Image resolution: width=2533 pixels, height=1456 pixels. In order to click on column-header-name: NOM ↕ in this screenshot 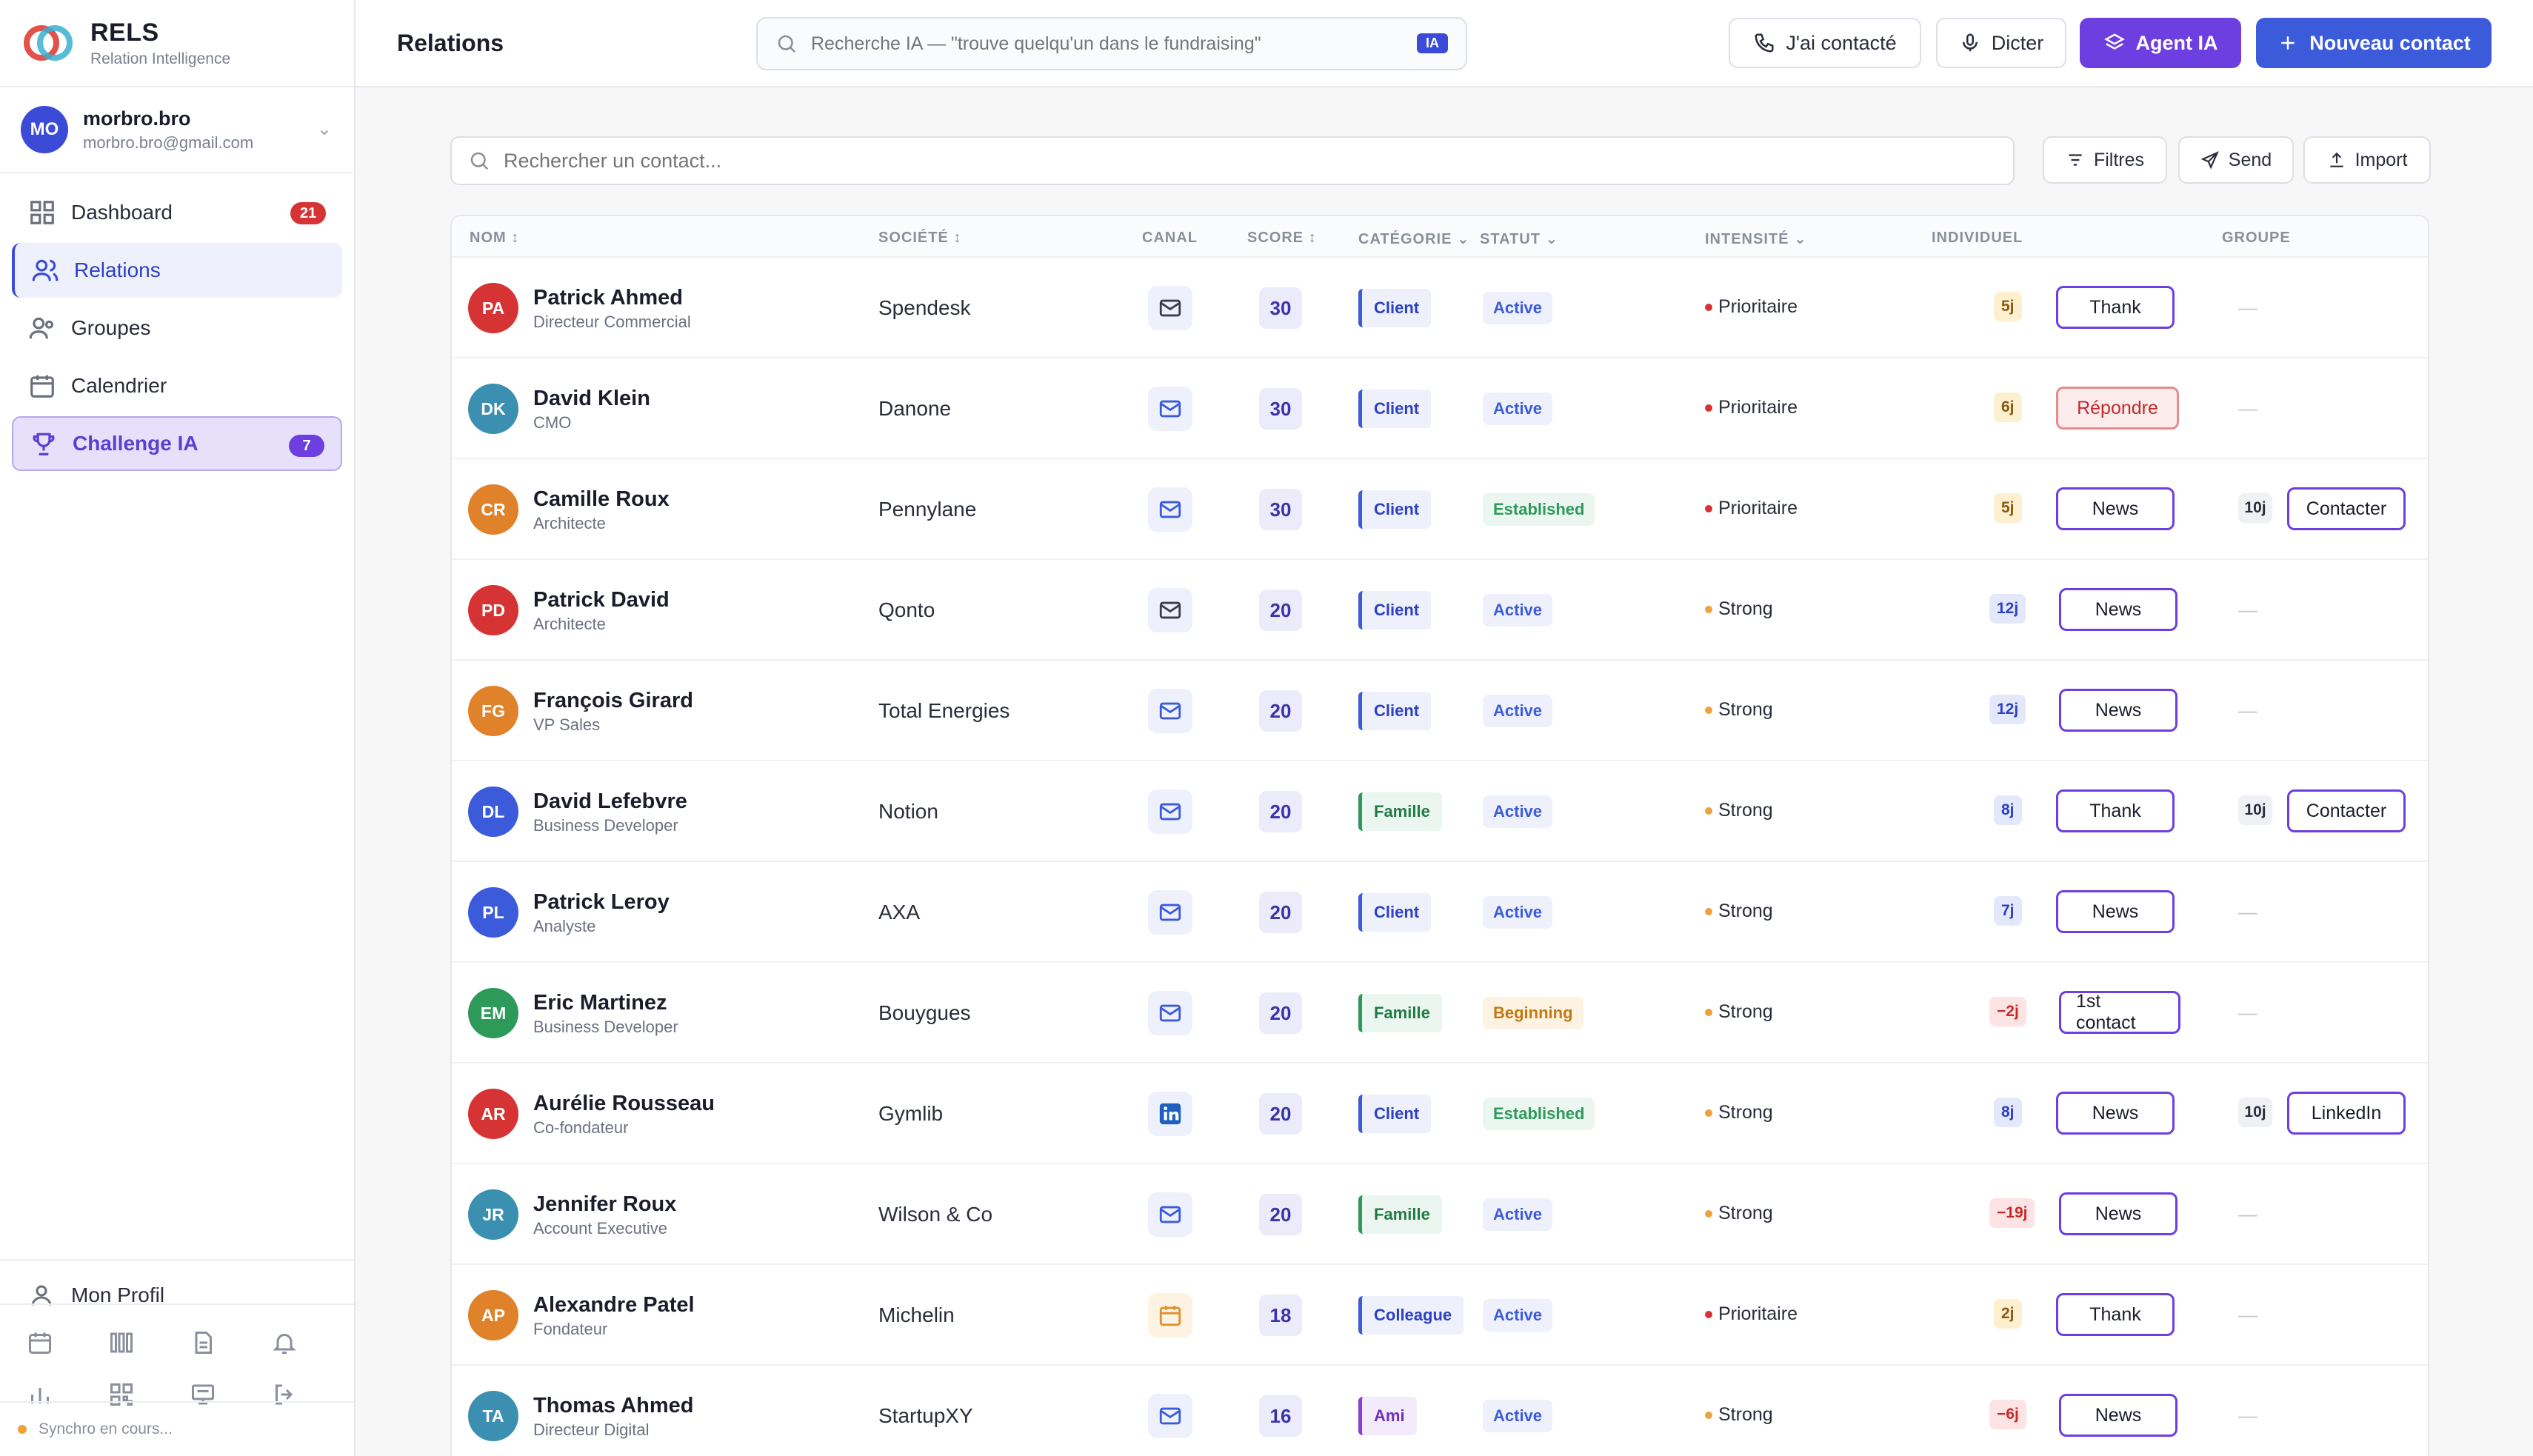, I will do `click(495, 238)`.